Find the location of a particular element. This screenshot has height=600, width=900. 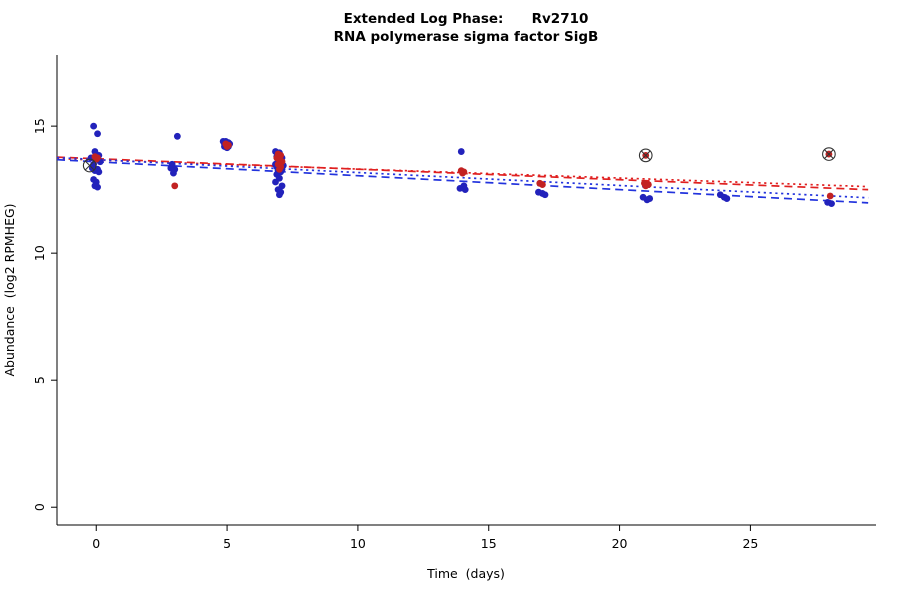

marked-points is located at coordinates (459, 160).